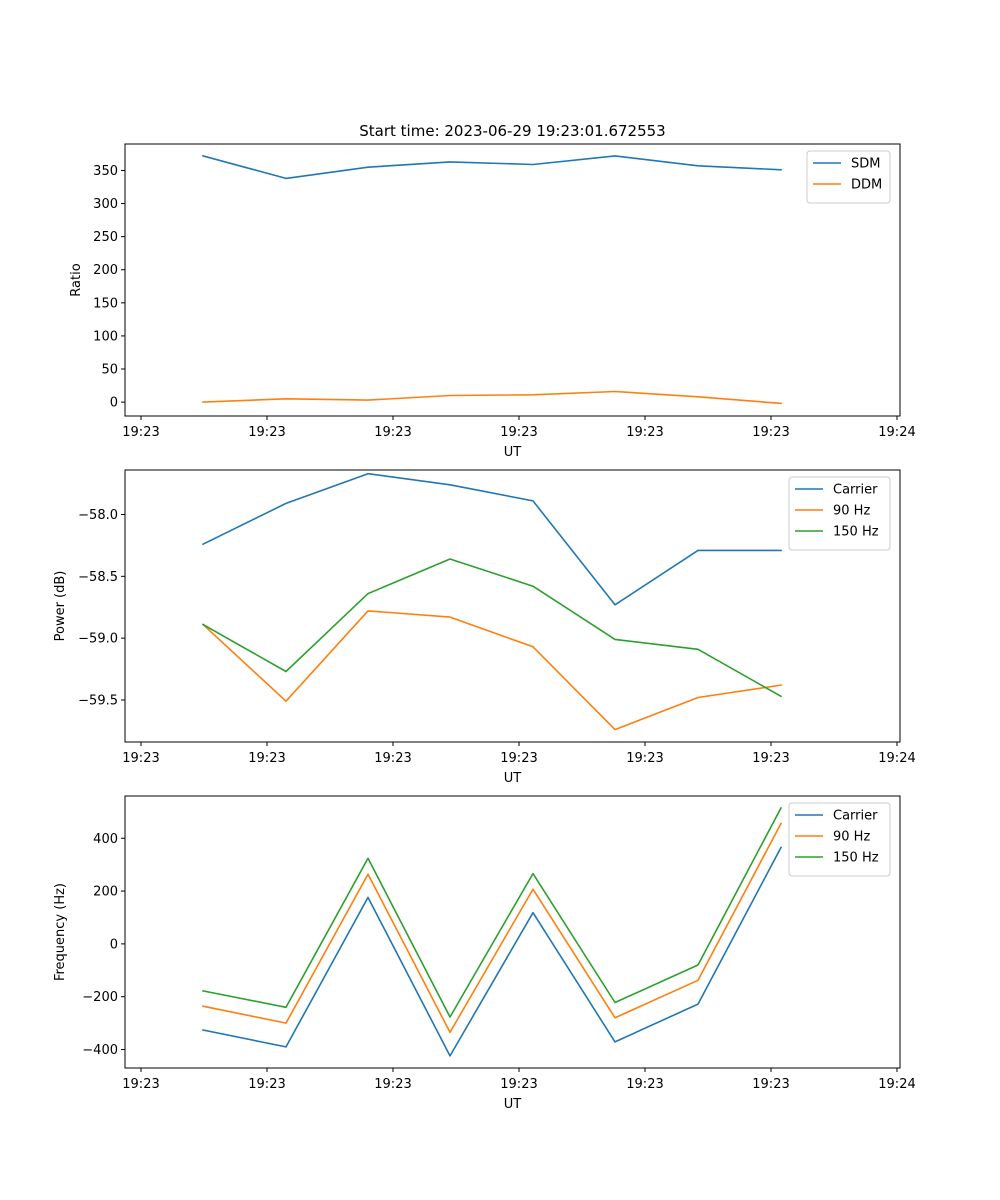 The width and height of the screenshot is (1000, 1200). Describe the element at coordinates (98, 515) in the screenshot. I see `y-tick-label: −58.0` at that location.